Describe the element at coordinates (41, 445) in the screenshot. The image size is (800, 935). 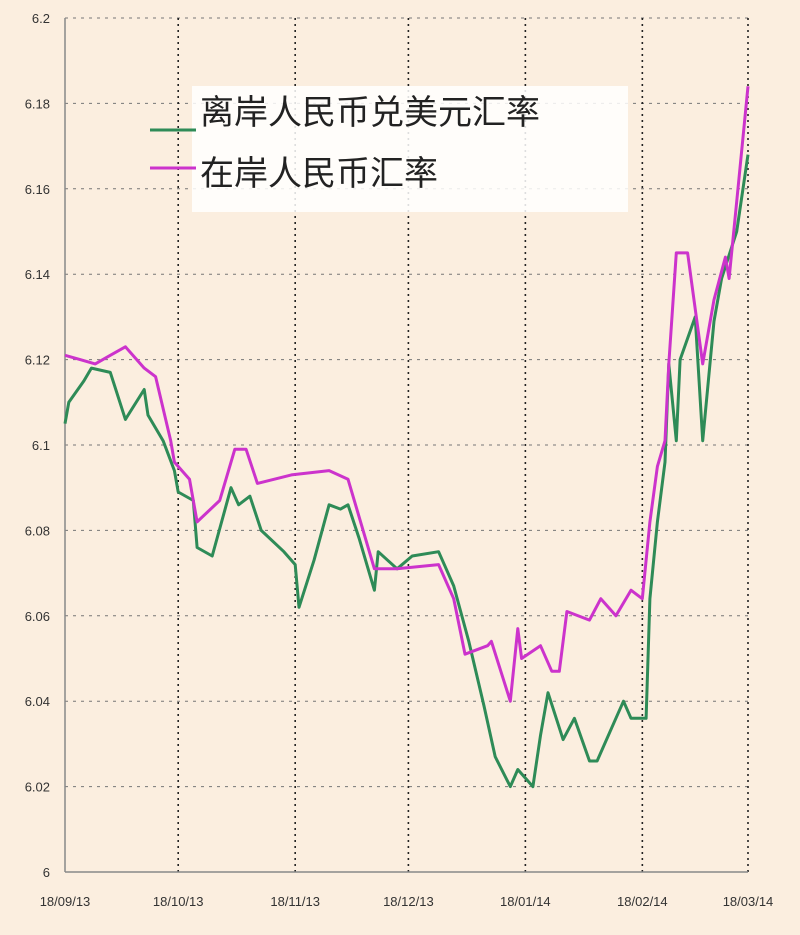
I see `y-tick-label: 6.1` at that location.